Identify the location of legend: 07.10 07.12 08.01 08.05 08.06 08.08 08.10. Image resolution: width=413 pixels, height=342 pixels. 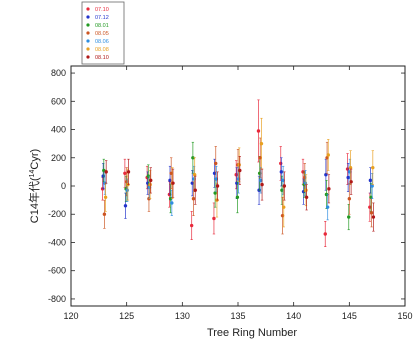
(103, 33).